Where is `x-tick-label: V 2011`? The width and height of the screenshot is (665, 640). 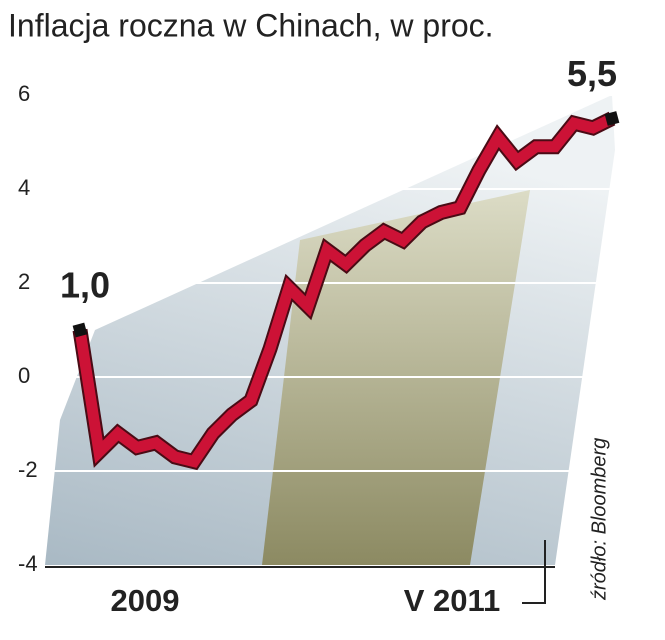 x-tick-label: V 2011 is located at coordinates (452, 600).